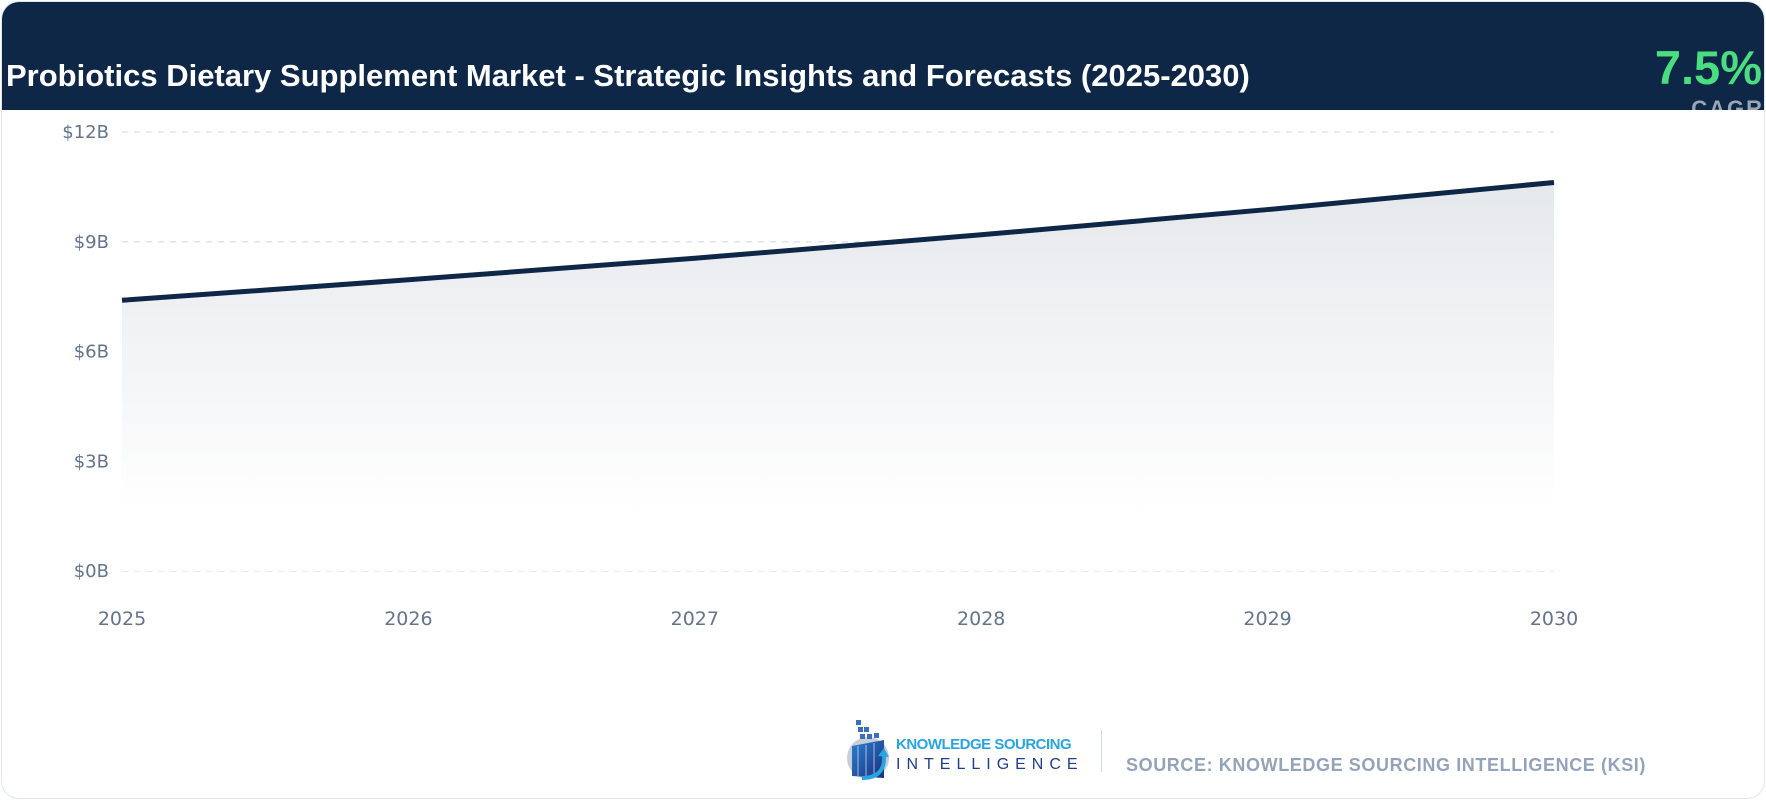  Describe the element at coordinates (1554, 619) in the screenshot. I see `x-tick-label: 2030` at that location.